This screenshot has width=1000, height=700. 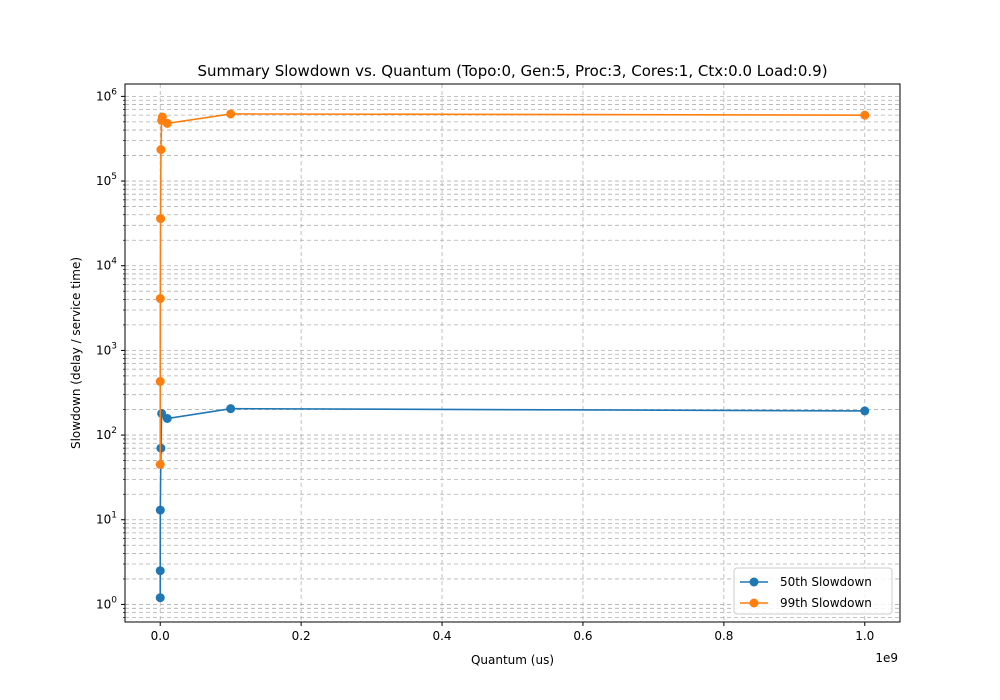 What do you see at coordinates (864, 636) in the screenshot?
I see `x-tick-label: 1.0` at bounding box center [864, 636].